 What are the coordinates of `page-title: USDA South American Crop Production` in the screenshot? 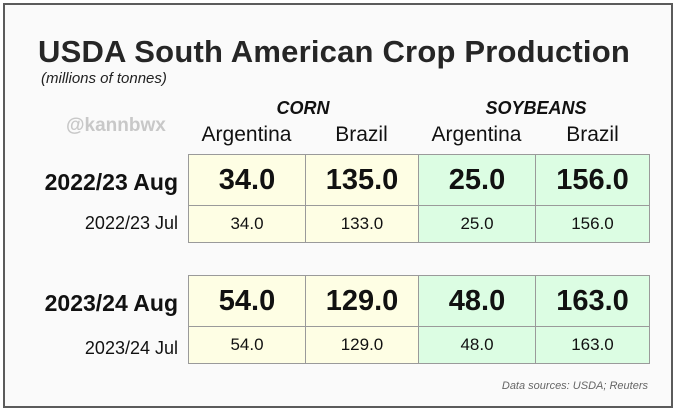 It's located at (334, 51).